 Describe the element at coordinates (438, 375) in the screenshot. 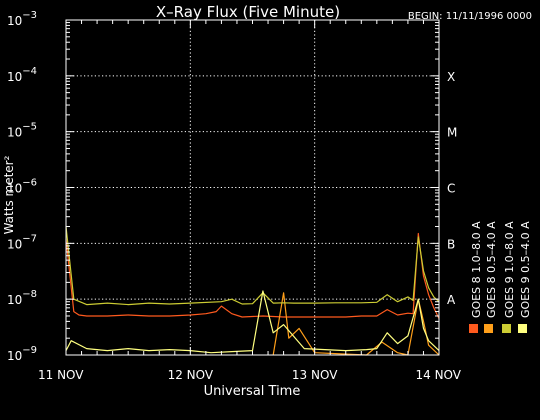

I see `x-tick-label: 14 NOV` at that location.